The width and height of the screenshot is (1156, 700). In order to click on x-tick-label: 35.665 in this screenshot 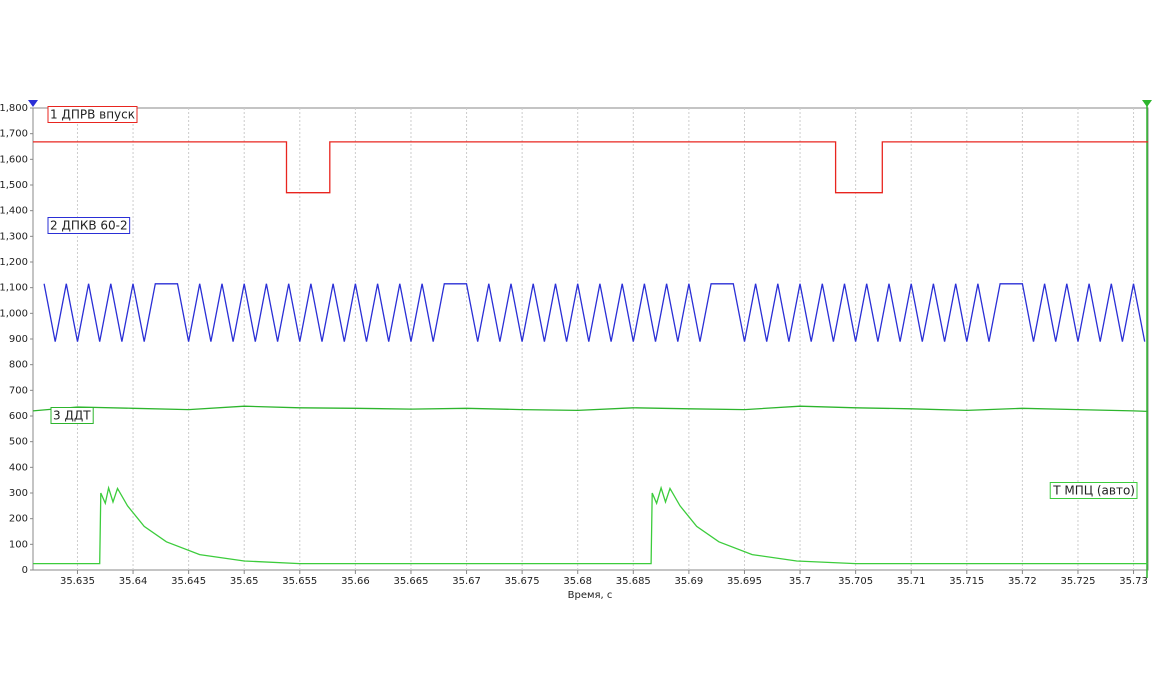, I will do `click(410, 581)`.